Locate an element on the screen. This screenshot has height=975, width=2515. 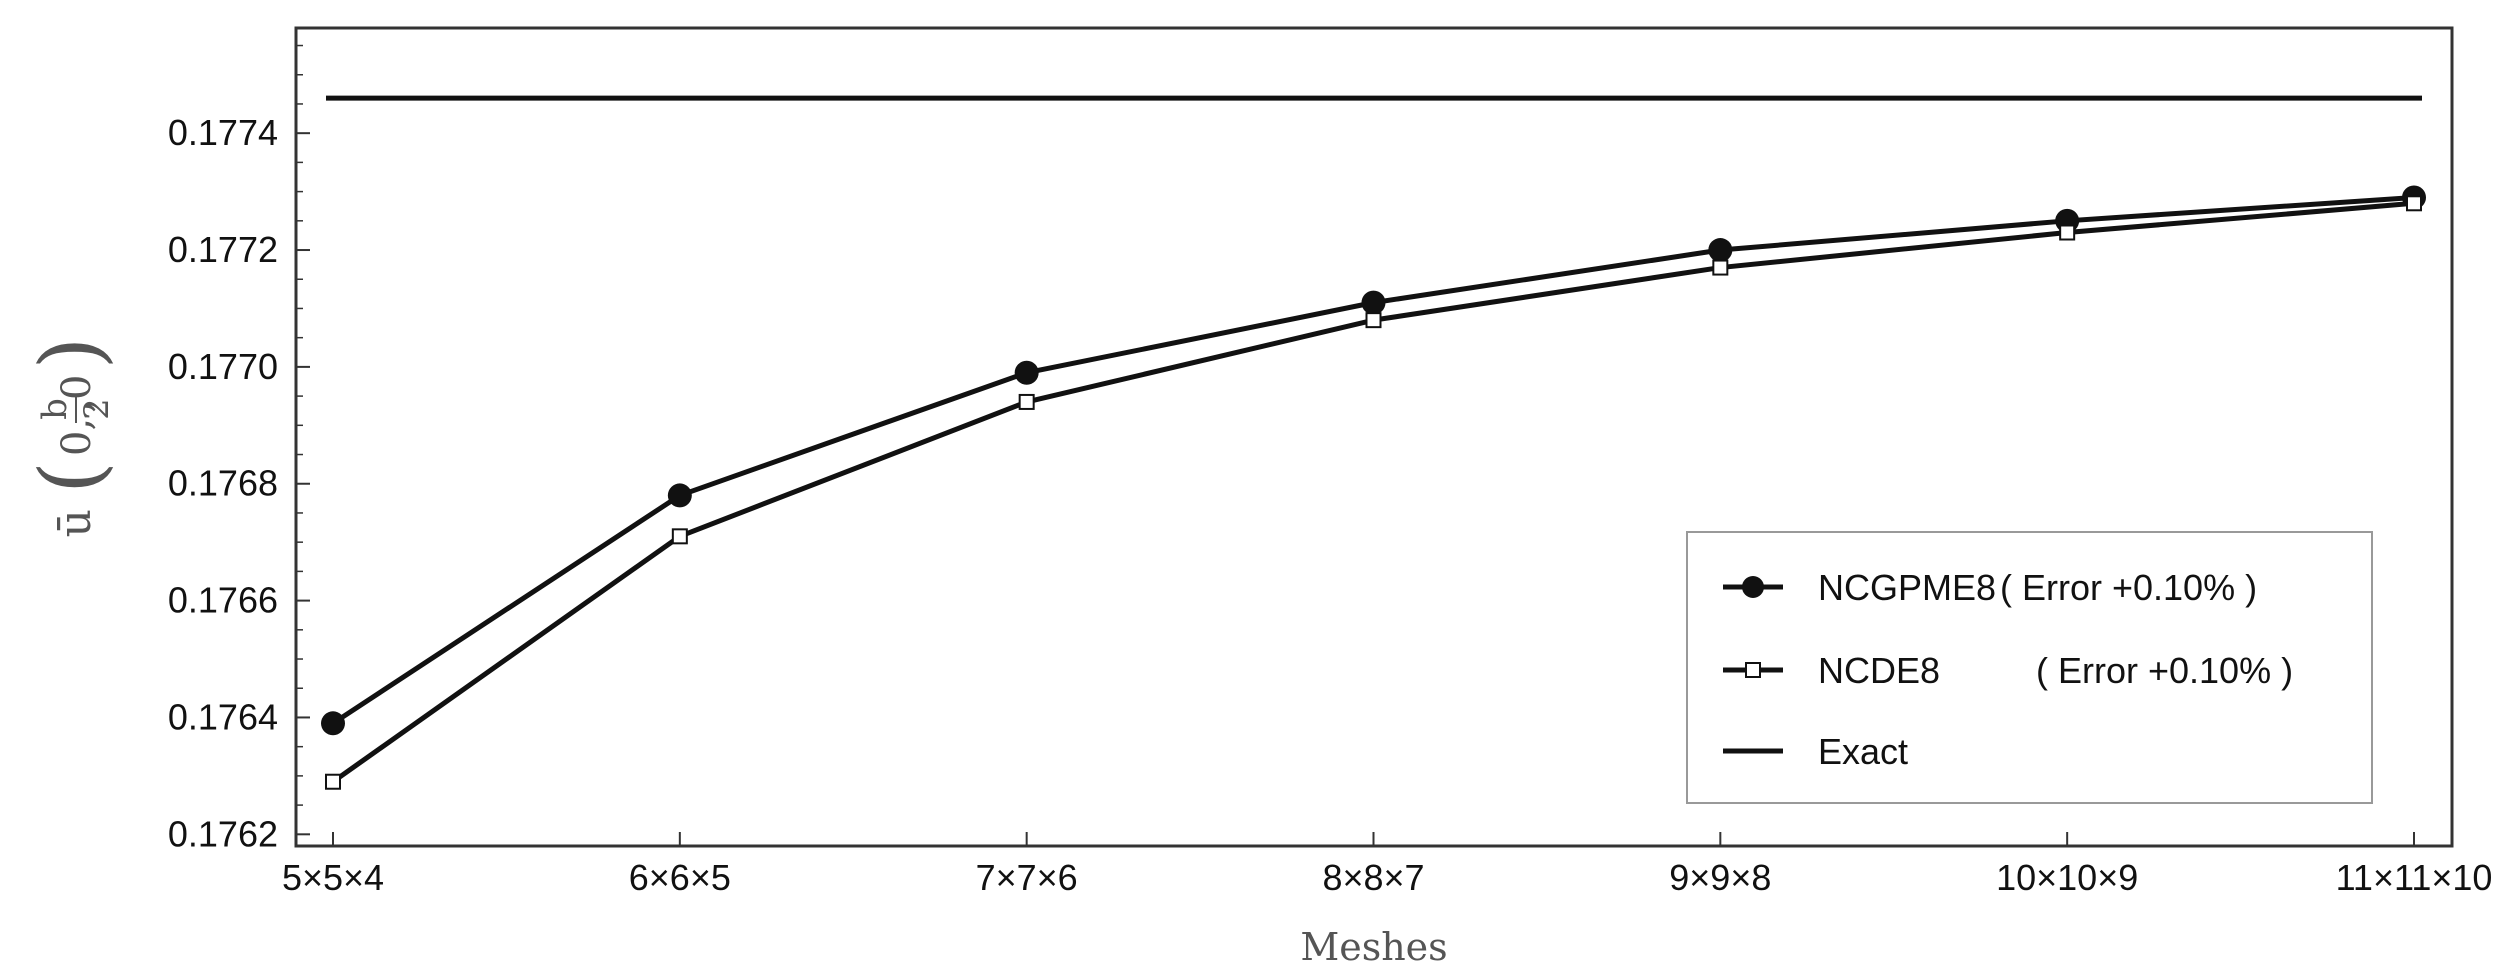
x-tick-label: 9×9×8 is located at coordinates (1720, 877).